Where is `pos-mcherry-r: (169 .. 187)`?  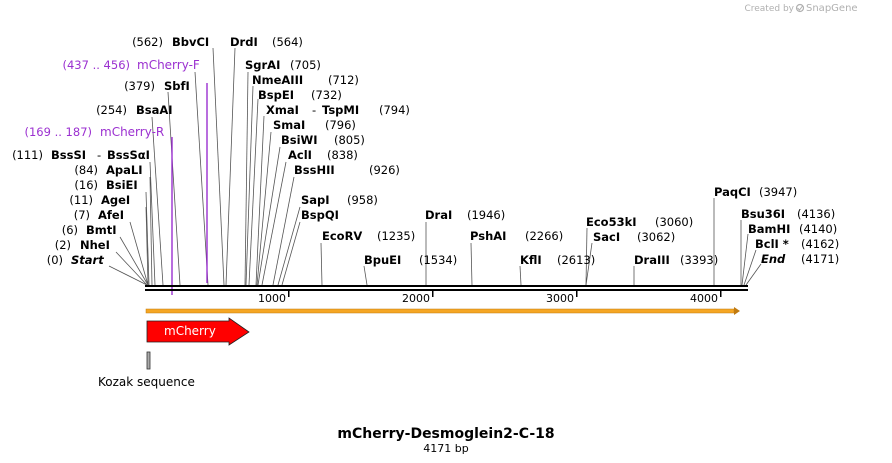
pos-mcherry-r: (169 .. 187) is located at coordinates (59, 132).